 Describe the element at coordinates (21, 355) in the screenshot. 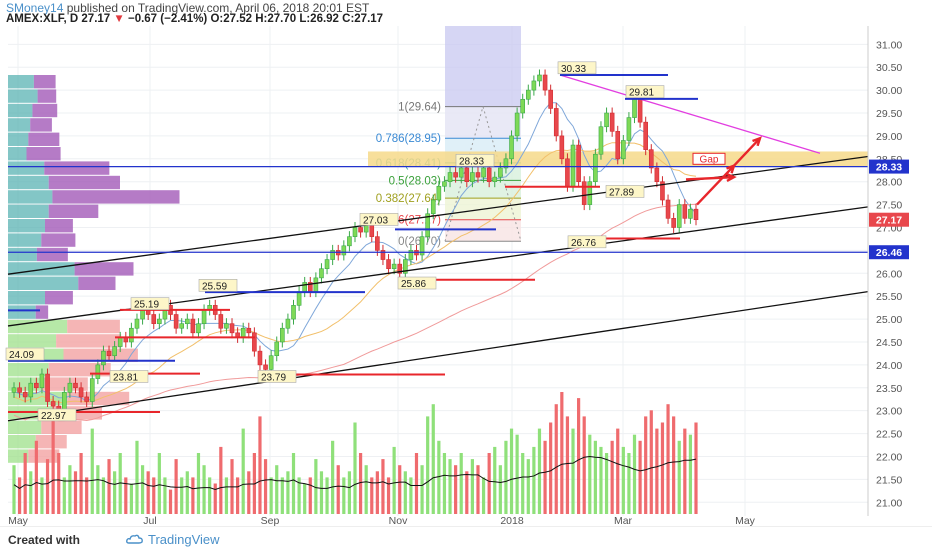

I see `level-label: 24.09` at that location.